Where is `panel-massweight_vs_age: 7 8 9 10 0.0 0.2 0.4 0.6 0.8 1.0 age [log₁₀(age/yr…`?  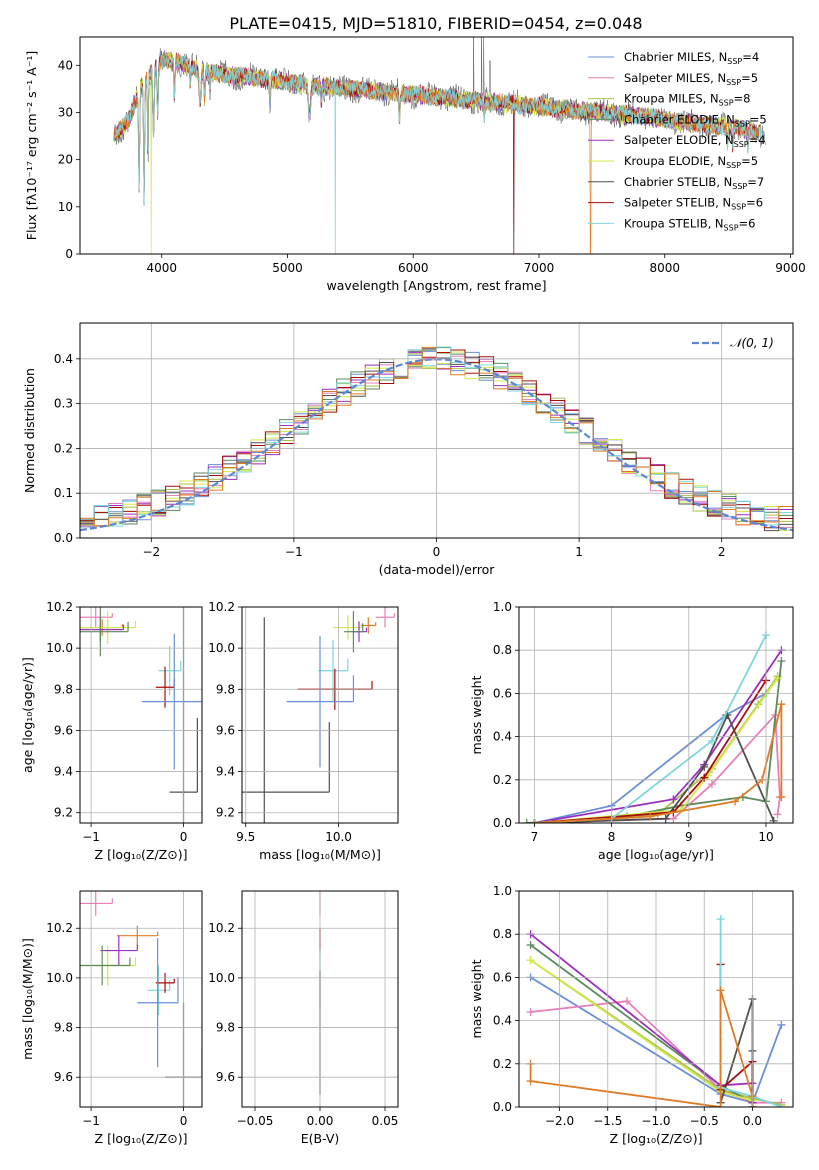
panel-massweight_vs_age: 7 8 9 10 0.0 0.2 0.4 0.6 0.8 1.0 age [log₁₀(age/yr… is located at coordinates (631, 731).